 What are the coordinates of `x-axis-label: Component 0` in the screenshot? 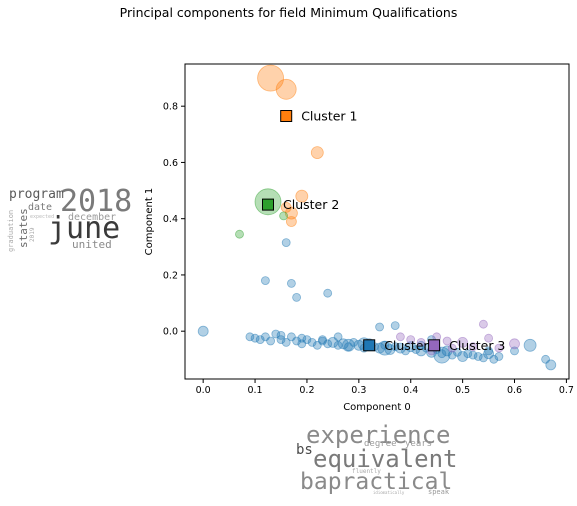 It's located at (377, 407).